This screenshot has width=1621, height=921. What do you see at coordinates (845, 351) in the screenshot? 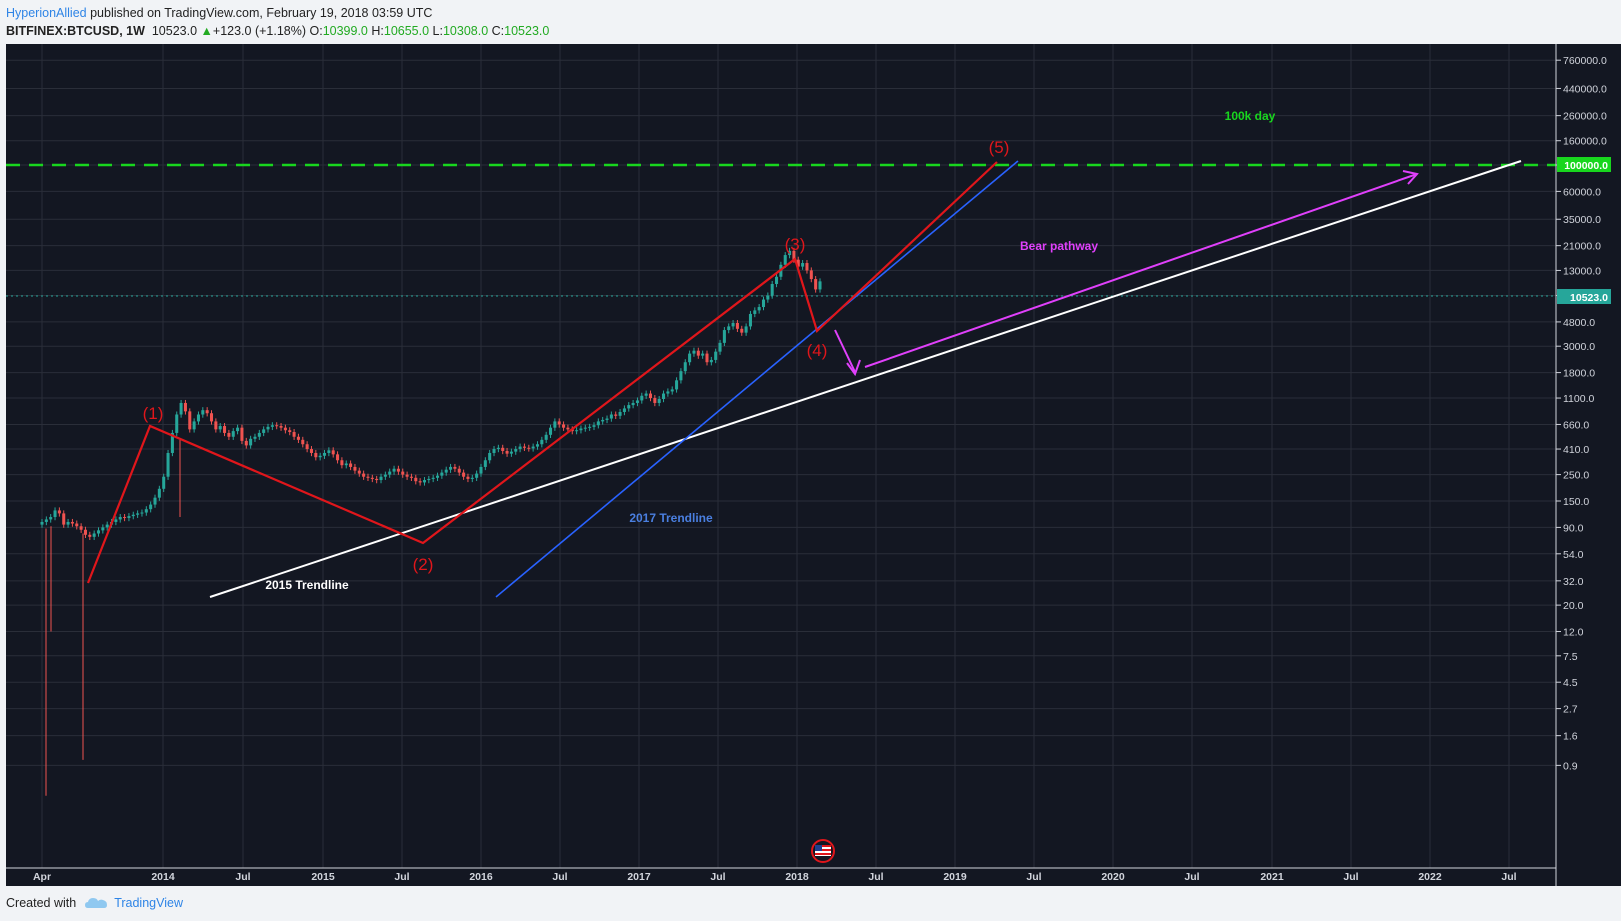
I see `bear-pathway-down-arrow` at bounding box center [845, 351].